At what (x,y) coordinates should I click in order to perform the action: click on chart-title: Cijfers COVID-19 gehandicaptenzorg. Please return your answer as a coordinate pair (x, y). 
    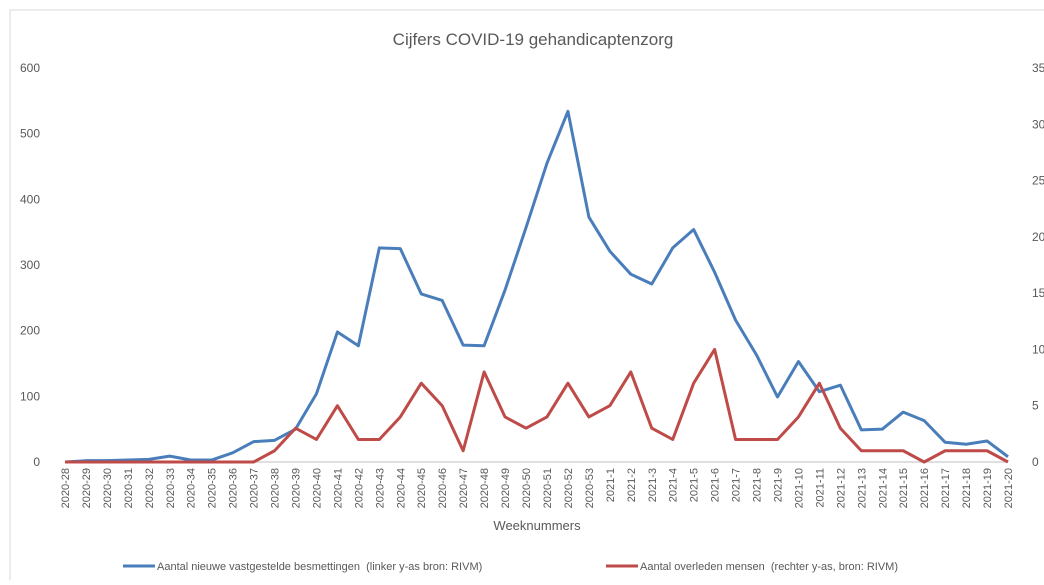
    Looking at the image, I should click on (533, 39).